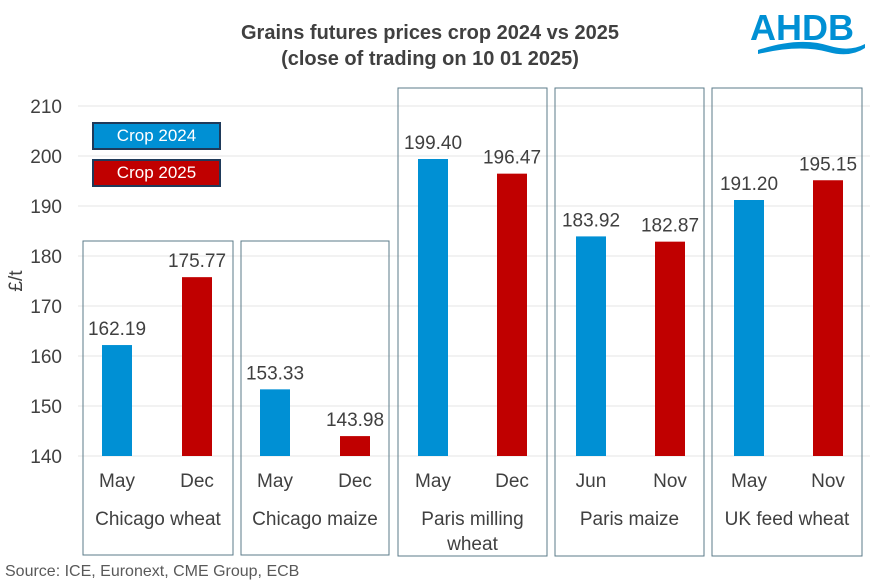 The width and height of the screenshot is (875, 583). What do you see at coordinates (512, 158) in the screenshot?
I see `data-label: 196.47` at bounding box center [512, 158].